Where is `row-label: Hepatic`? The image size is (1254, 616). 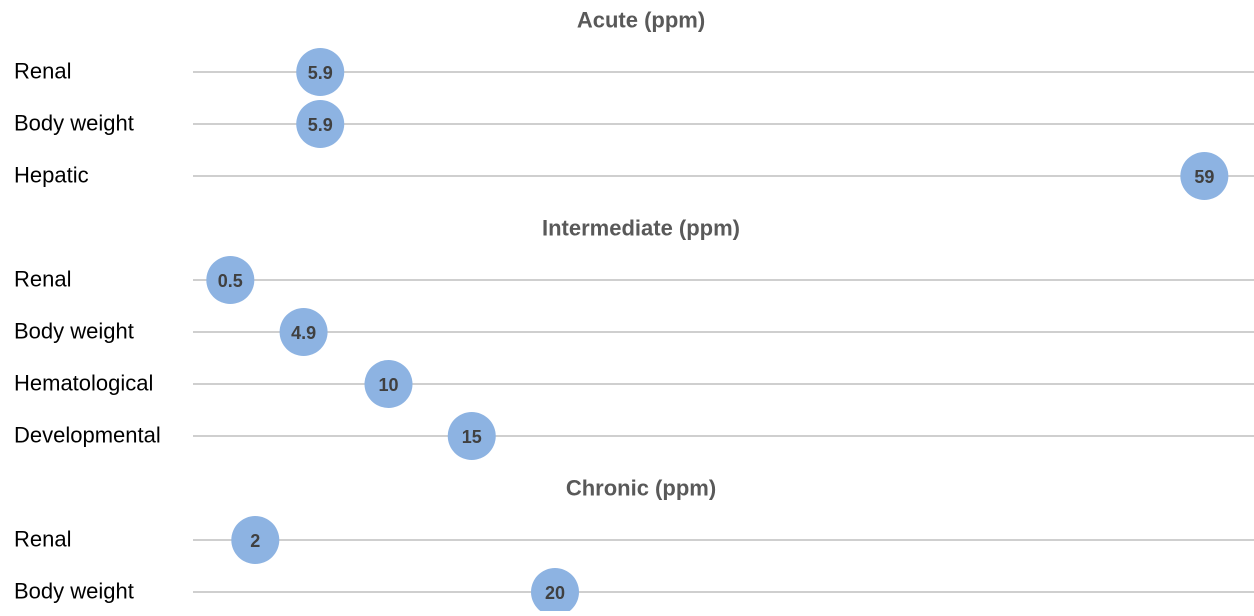 row-label: Hepatic is located at coordinates (51, 175).